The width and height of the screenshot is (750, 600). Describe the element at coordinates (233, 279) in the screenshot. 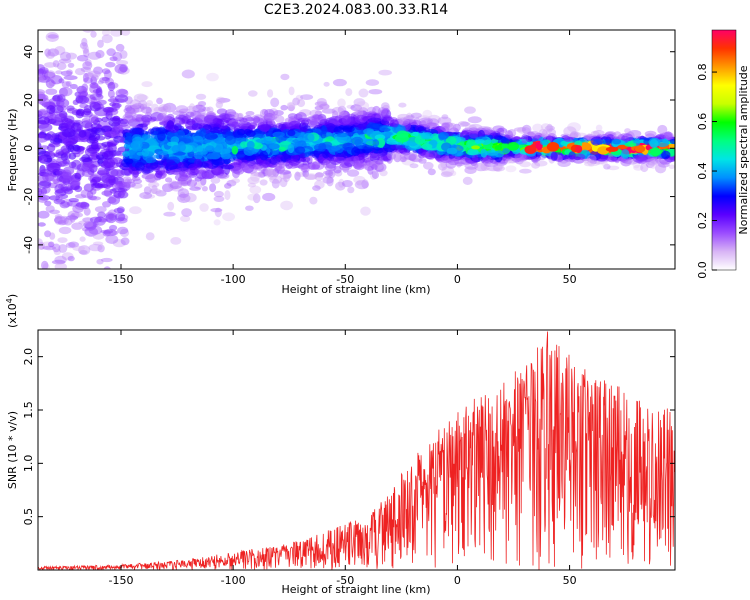

I see `x-tick-label: -100` at that location.